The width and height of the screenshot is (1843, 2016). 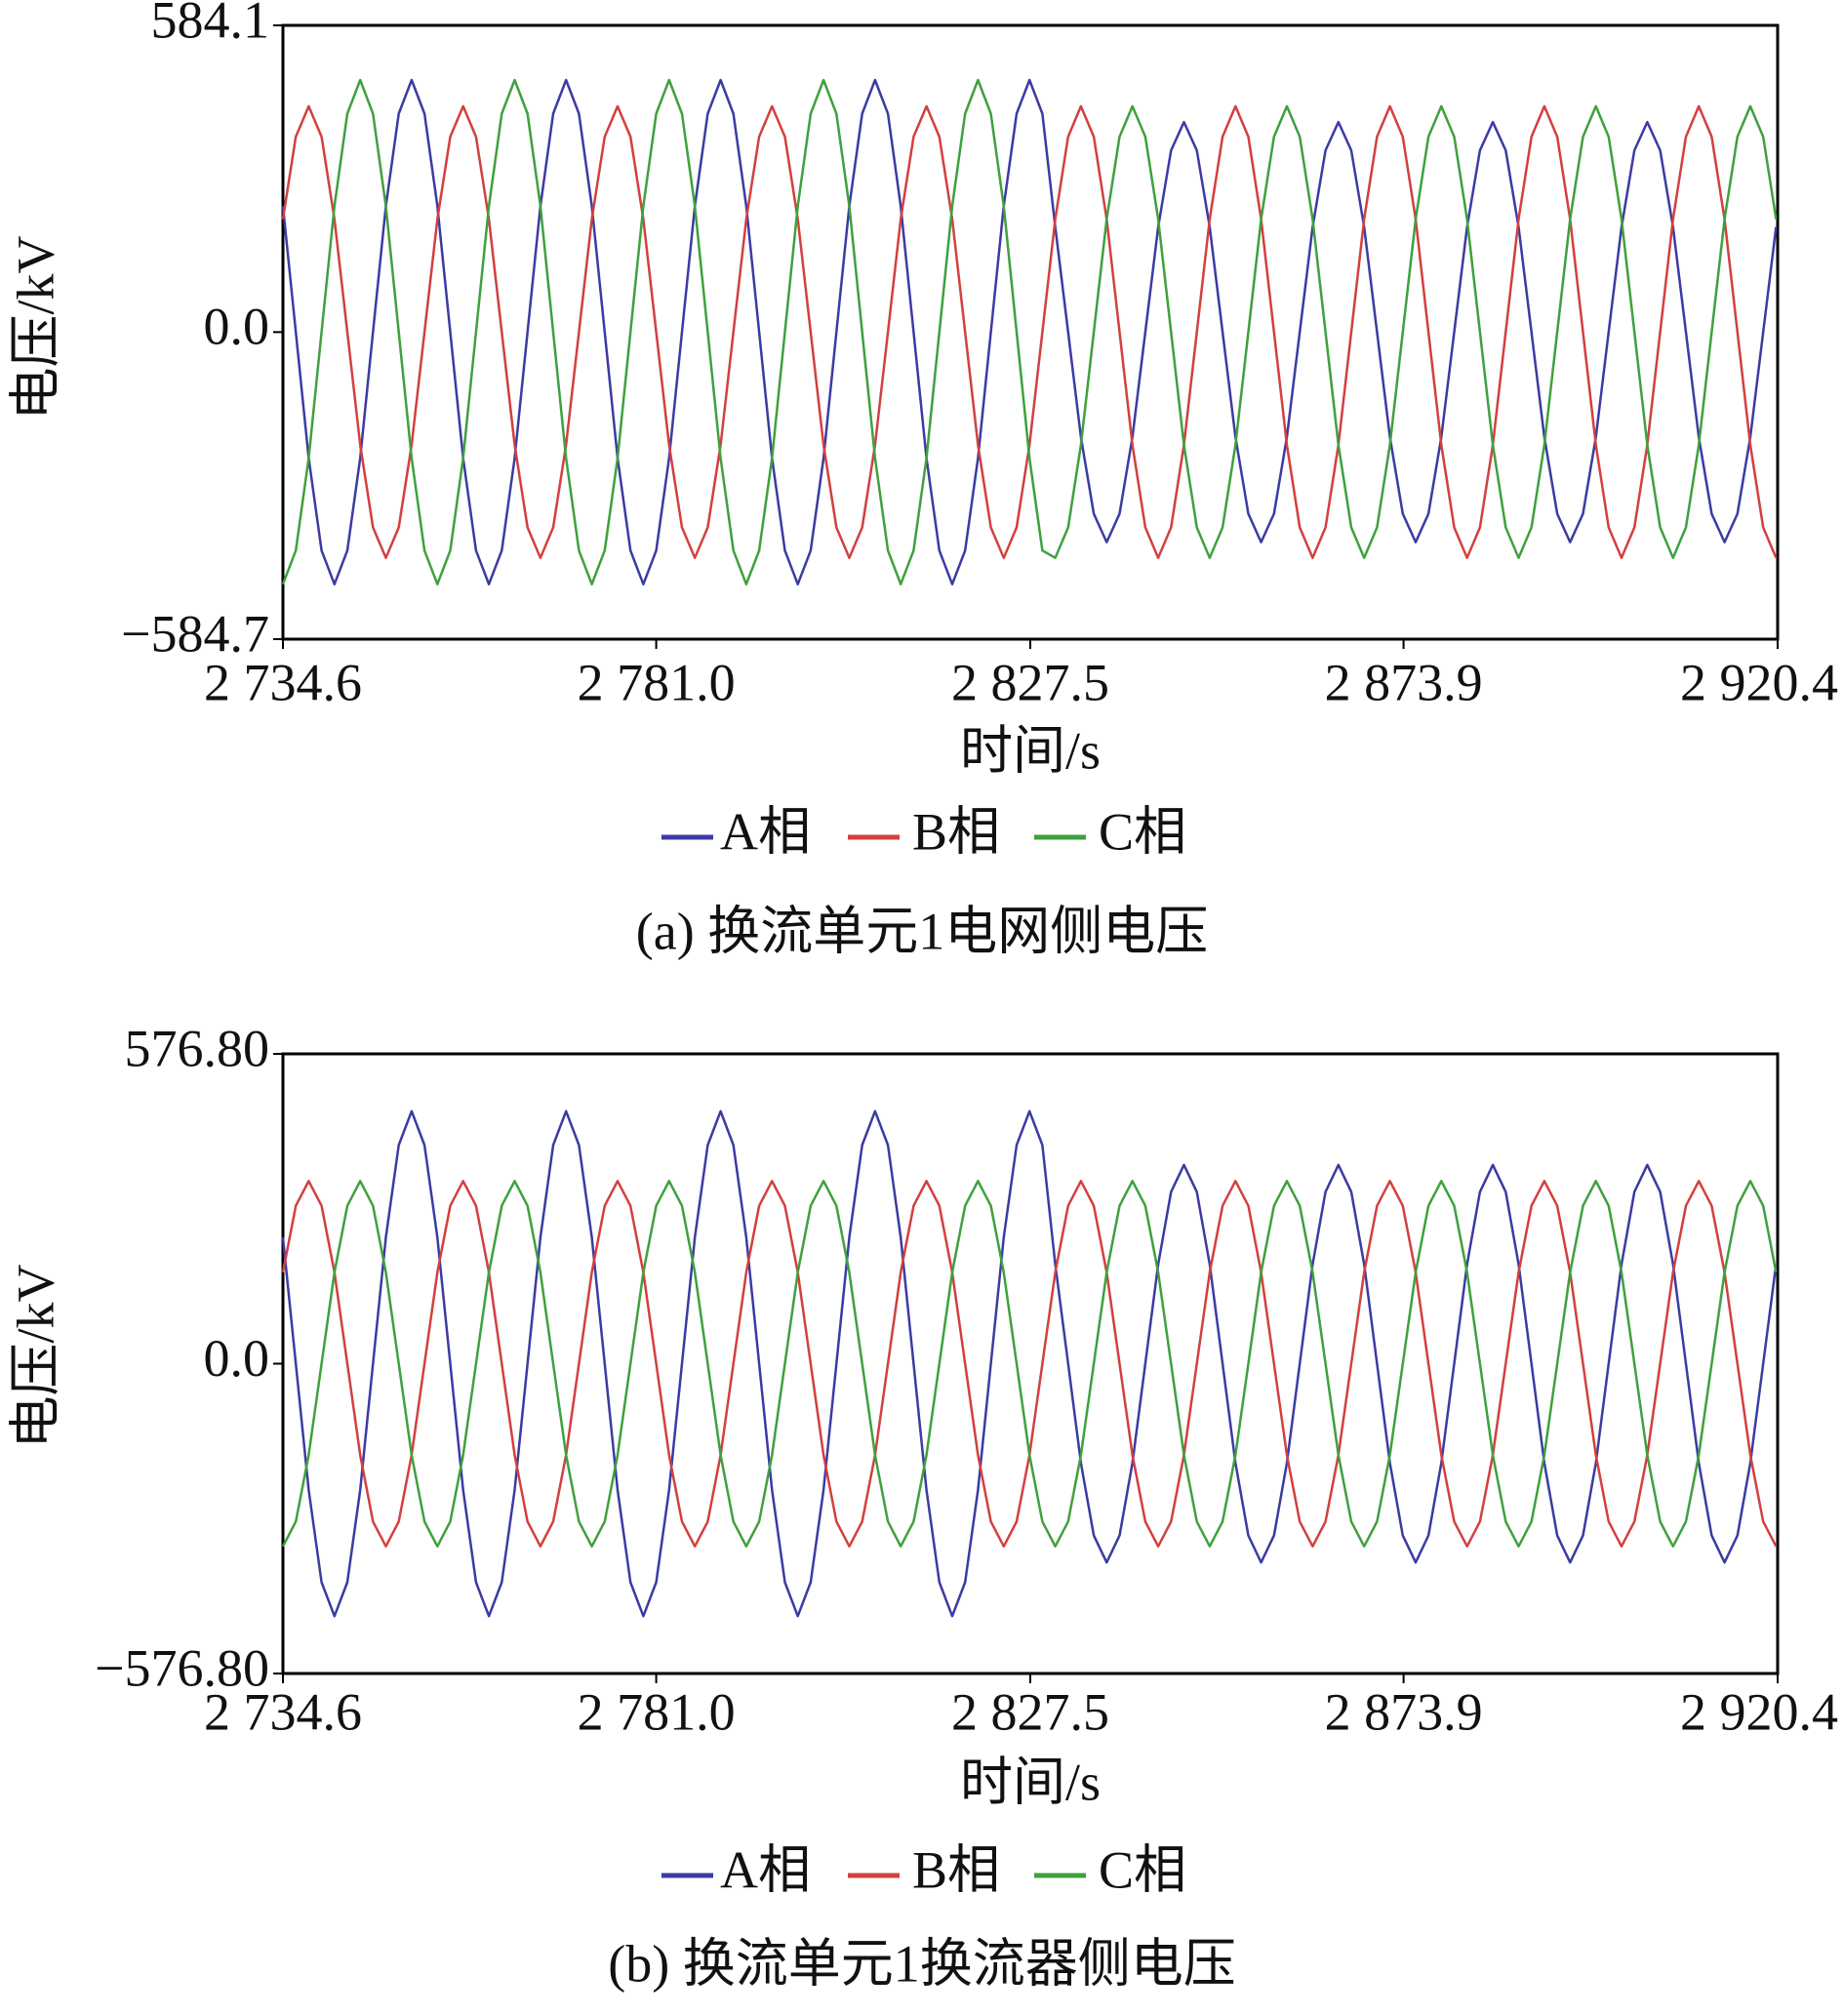 What do you see at coordinates (182, 1667) in the screenshot?
I see `y-tick-label: −576.80` at bounding box center [182, 1667].